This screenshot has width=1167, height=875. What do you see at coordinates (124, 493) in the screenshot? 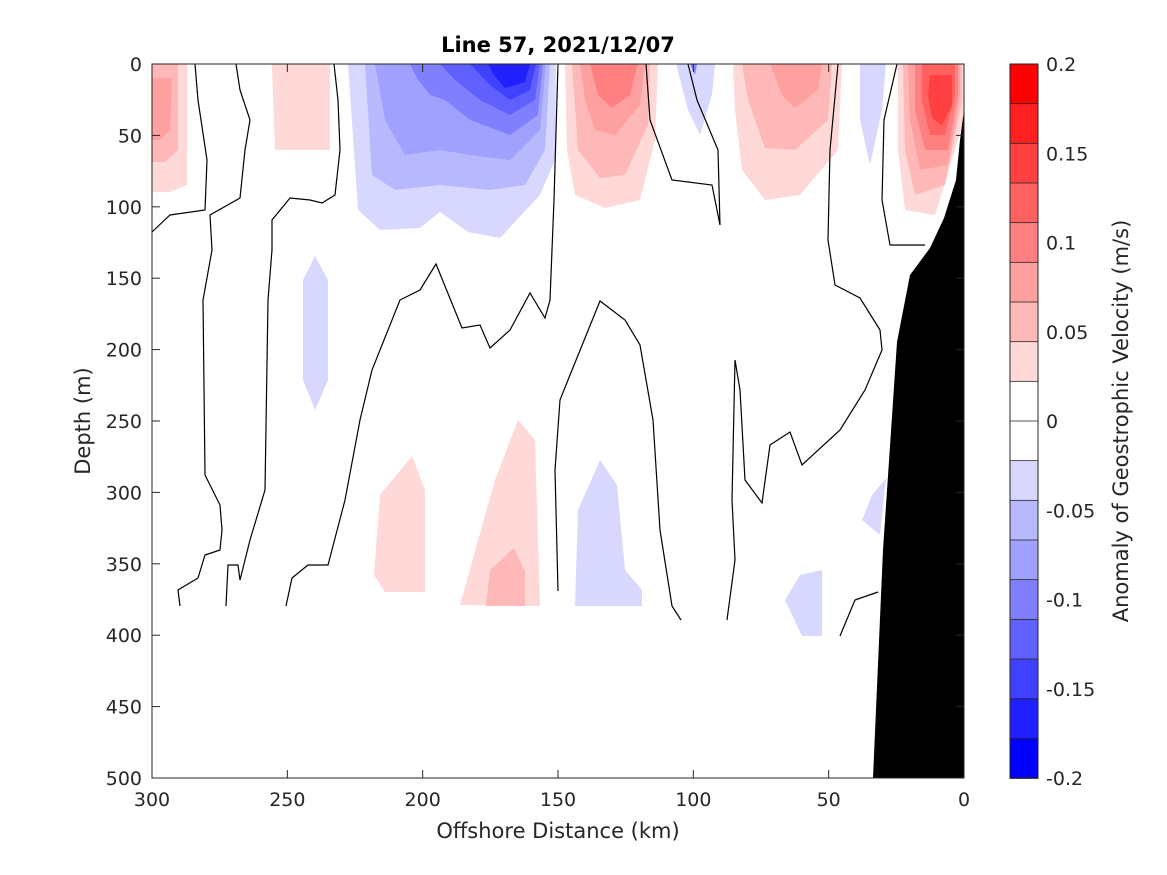
I see `y-tick-label-6: 300` at bounding box center [124, 493].